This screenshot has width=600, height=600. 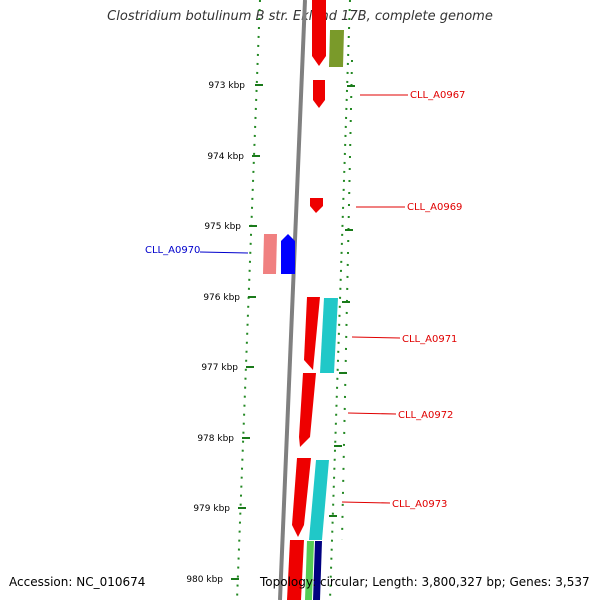 What do you see at coordinates (225, 157) in the screenshot?
I see `tick-label: 974 kbp` at bounding box center [225, 157].